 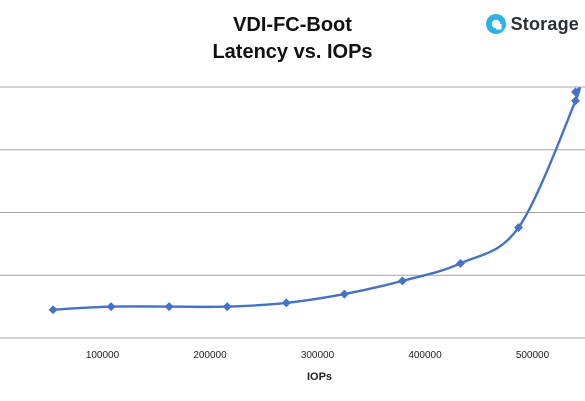 What do you see at coordinates (425, 355) in the screenshot?
I see `x-tick-label: 400000` at bounding box center [425, 355].